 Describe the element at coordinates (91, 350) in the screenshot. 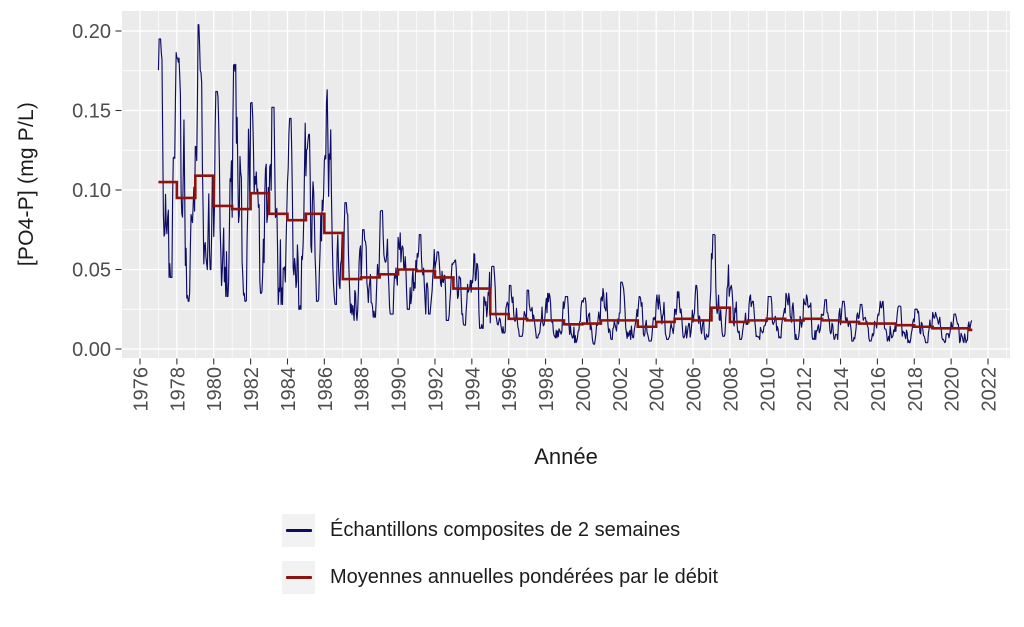

I see `y-tick-label: 0.00` at that location.